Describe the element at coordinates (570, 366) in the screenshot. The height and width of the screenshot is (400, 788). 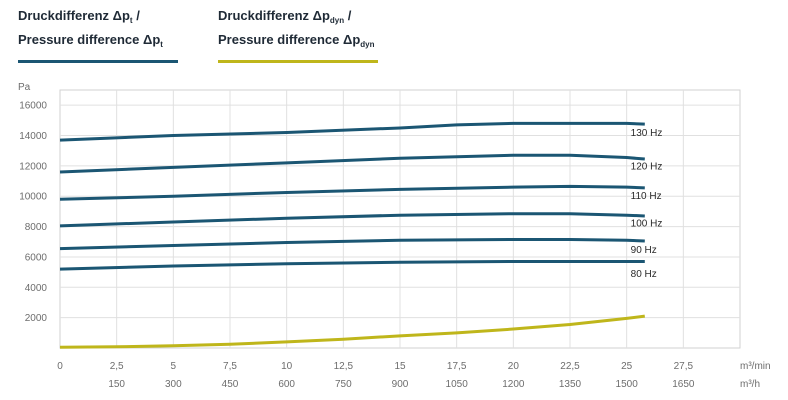
I see `x-tick-label: 22,5` at that location.